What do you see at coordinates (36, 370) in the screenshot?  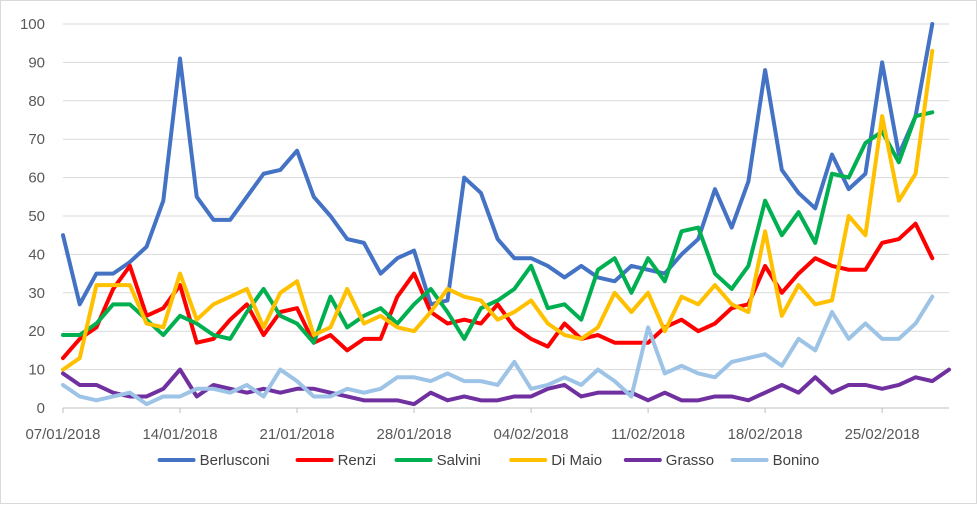 I see `y-tick-label: 10` at bounding box center [36, 370].